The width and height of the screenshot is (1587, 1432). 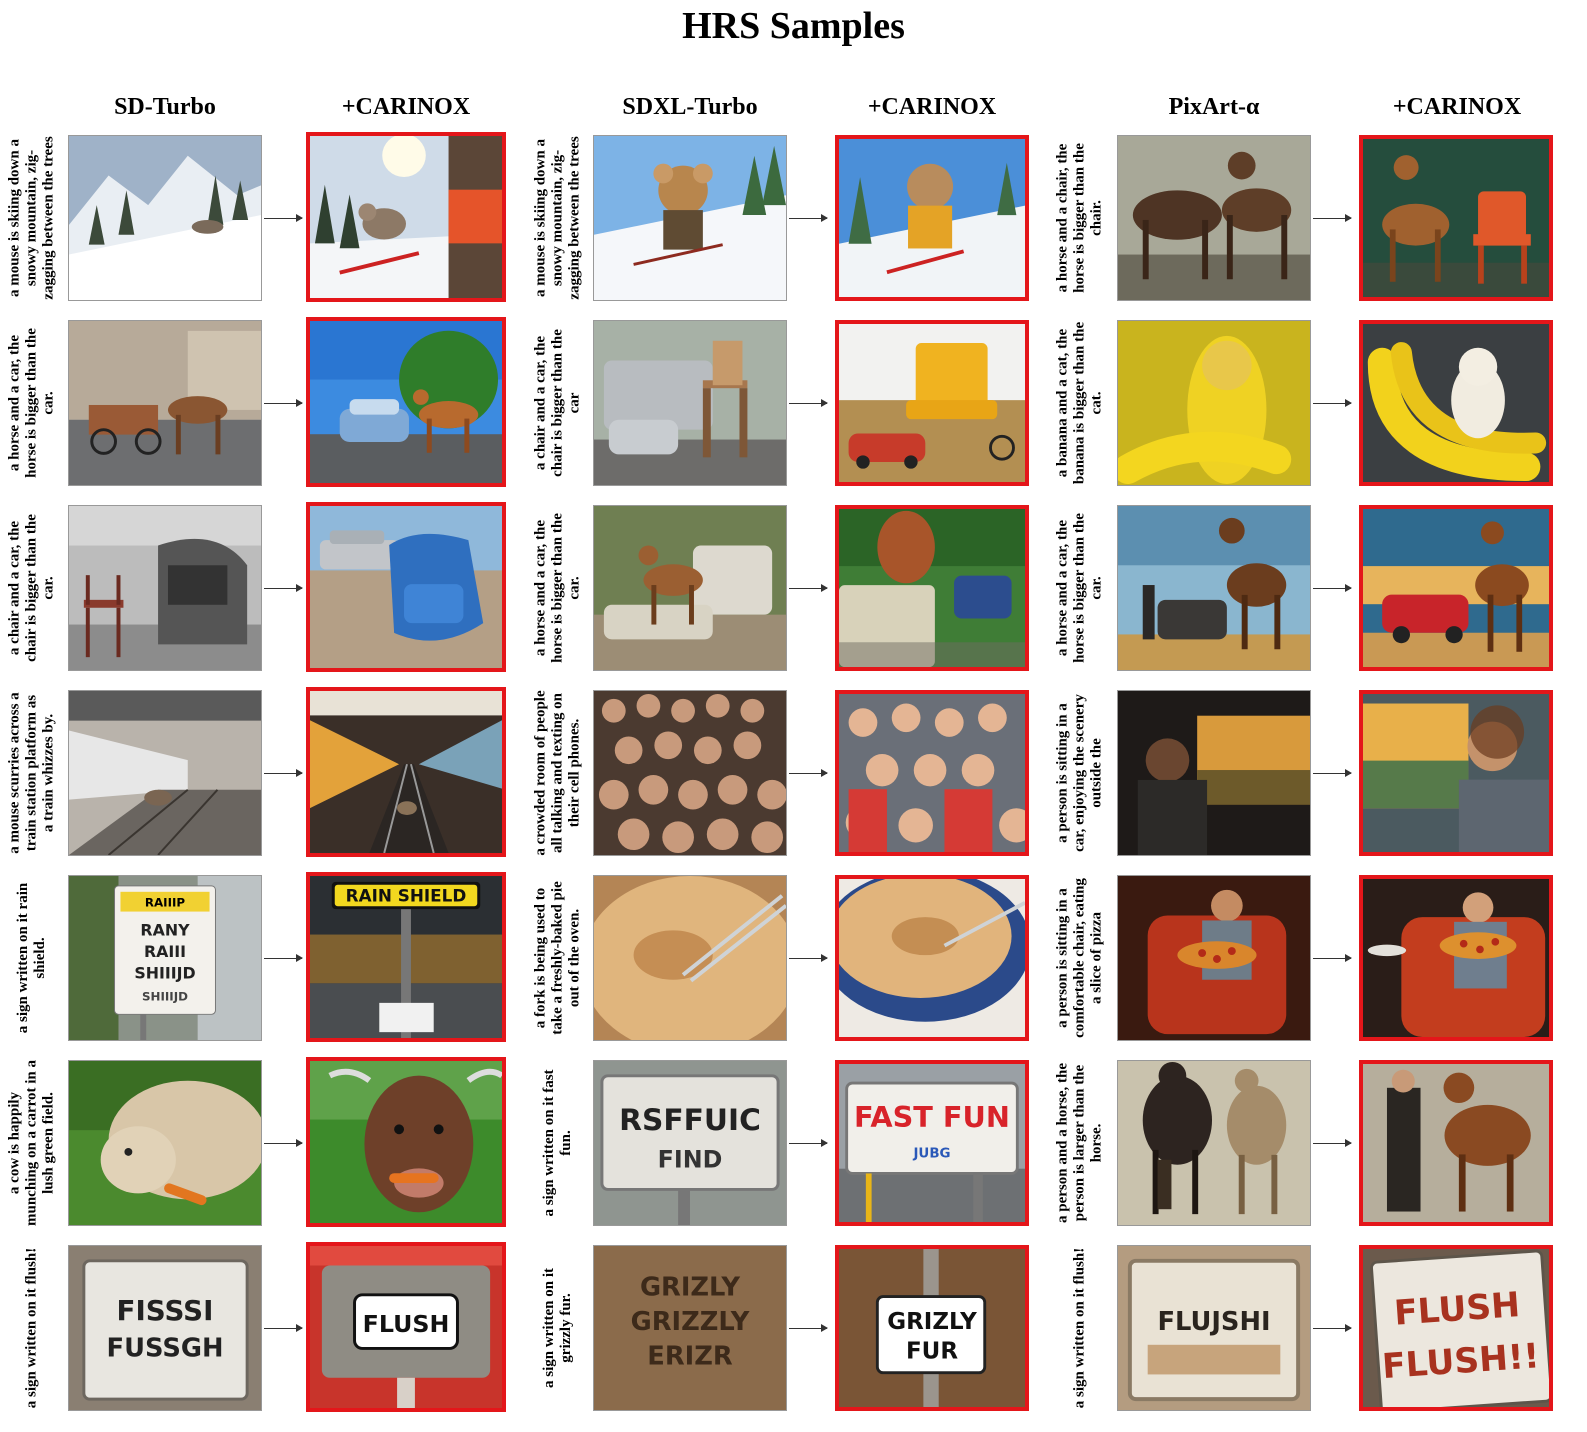 I want to click on sdxl-turbo-image: RSFFUIC FIND, so click(x=690, y=1143).